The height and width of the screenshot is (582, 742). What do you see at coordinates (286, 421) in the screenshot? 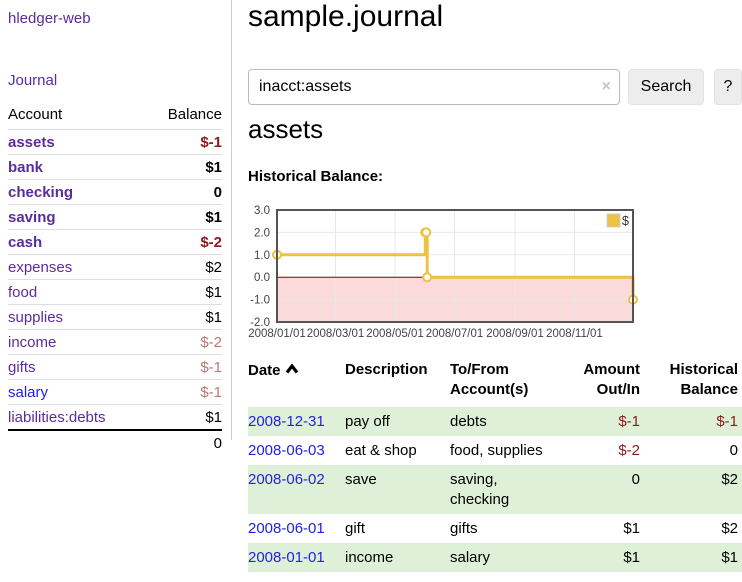
I see `transaction-date-link: 2008-12-31` at bounding box center [286, 421].